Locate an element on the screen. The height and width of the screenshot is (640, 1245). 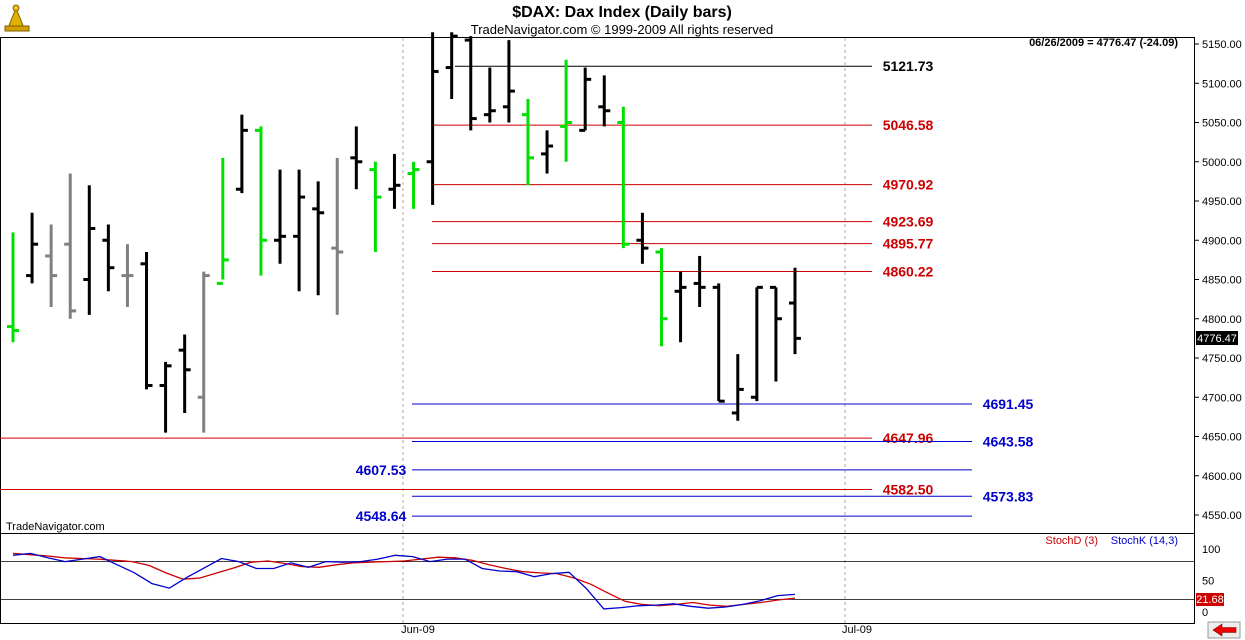
price-tick-label: 4900.00 is located at coordinates (1222, 241).